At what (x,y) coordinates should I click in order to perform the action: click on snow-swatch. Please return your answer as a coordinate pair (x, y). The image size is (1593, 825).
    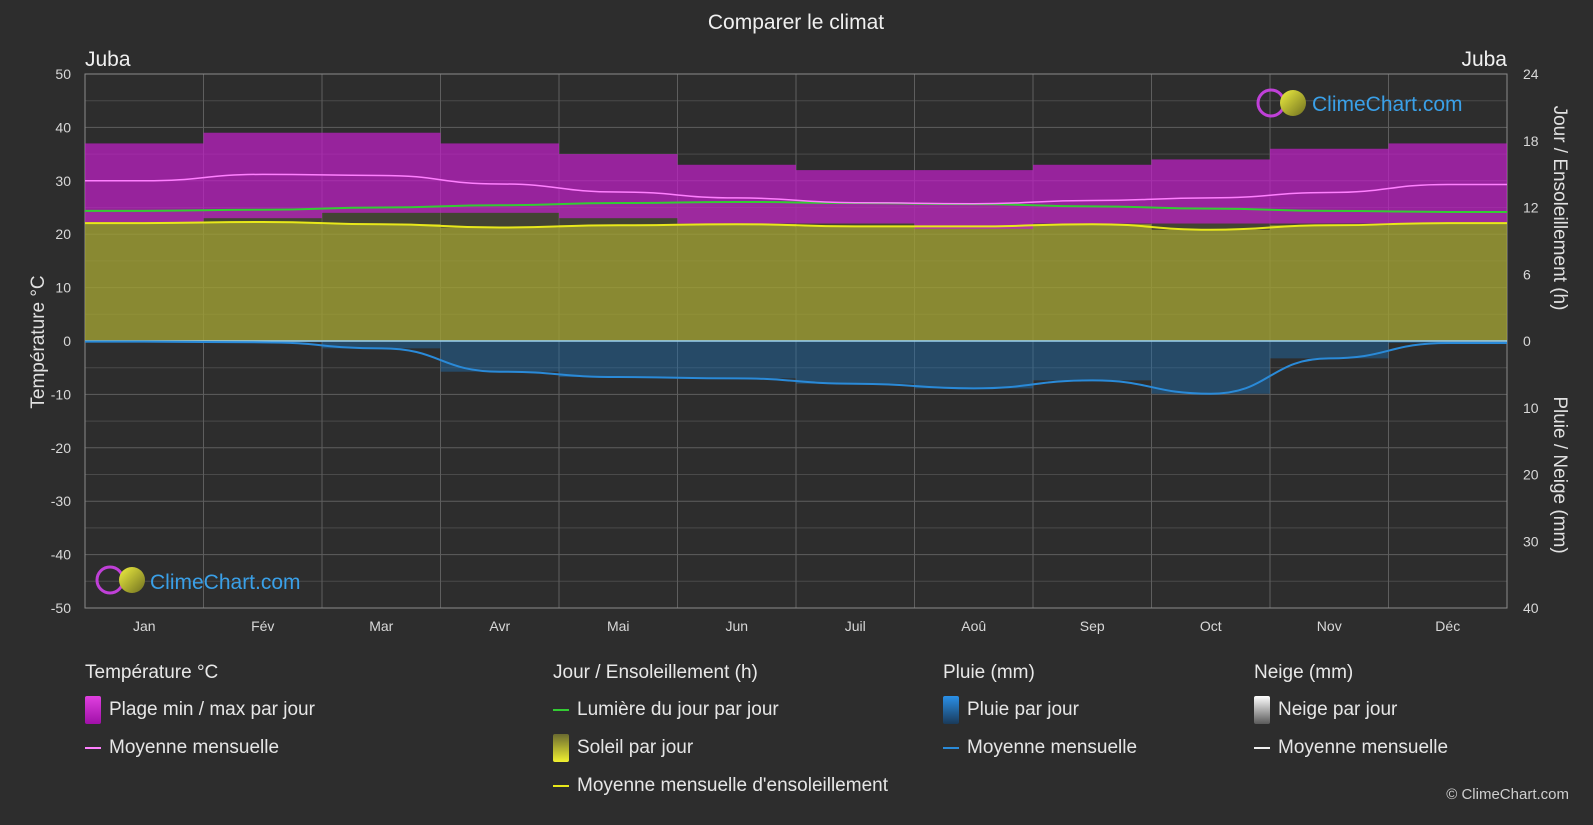
    Looking at the image, I should click on (1262, 710).